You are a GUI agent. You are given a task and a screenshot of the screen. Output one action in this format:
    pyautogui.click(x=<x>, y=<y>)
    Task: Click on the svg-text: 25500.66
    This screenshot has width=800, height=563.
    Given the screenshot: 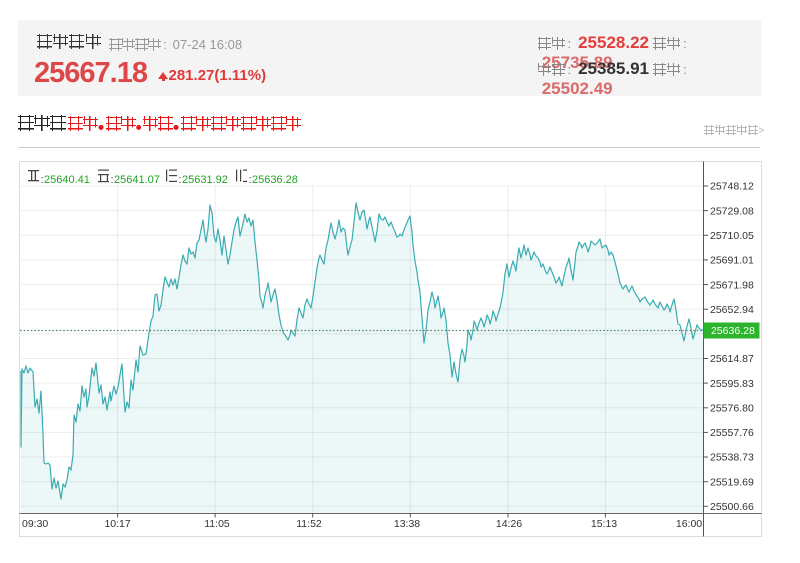 What is the action you would take?
    pyautogui.click(x=732, y=507)
    